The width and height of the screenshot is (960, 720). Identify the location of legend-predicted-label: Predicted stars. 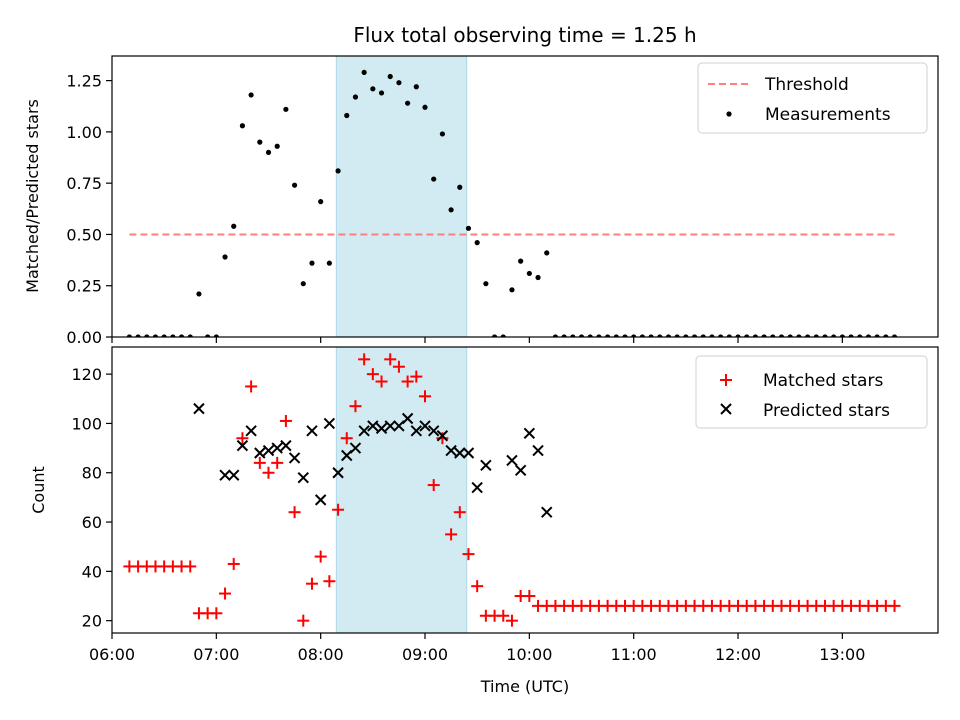
(826, 411).